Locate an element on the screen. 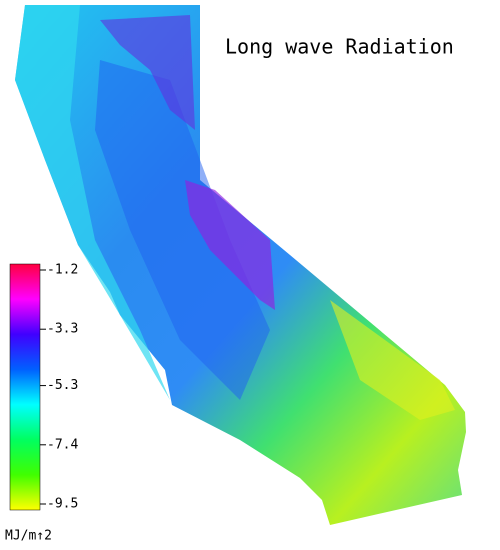 This screenshot has height=550, width=500. tick-label: -7.4 is located at coordinates (62, 444).